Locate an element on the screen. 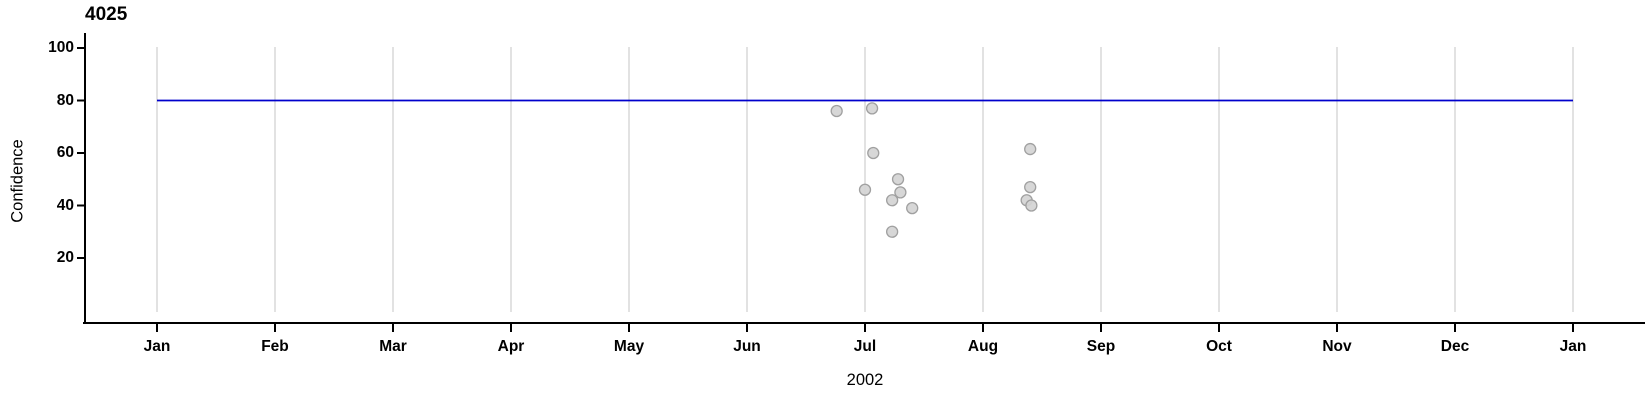 This screenshot has width=1650, height=400. x-tick-label-feb-1: Feb is located at coordinates (275, 346).